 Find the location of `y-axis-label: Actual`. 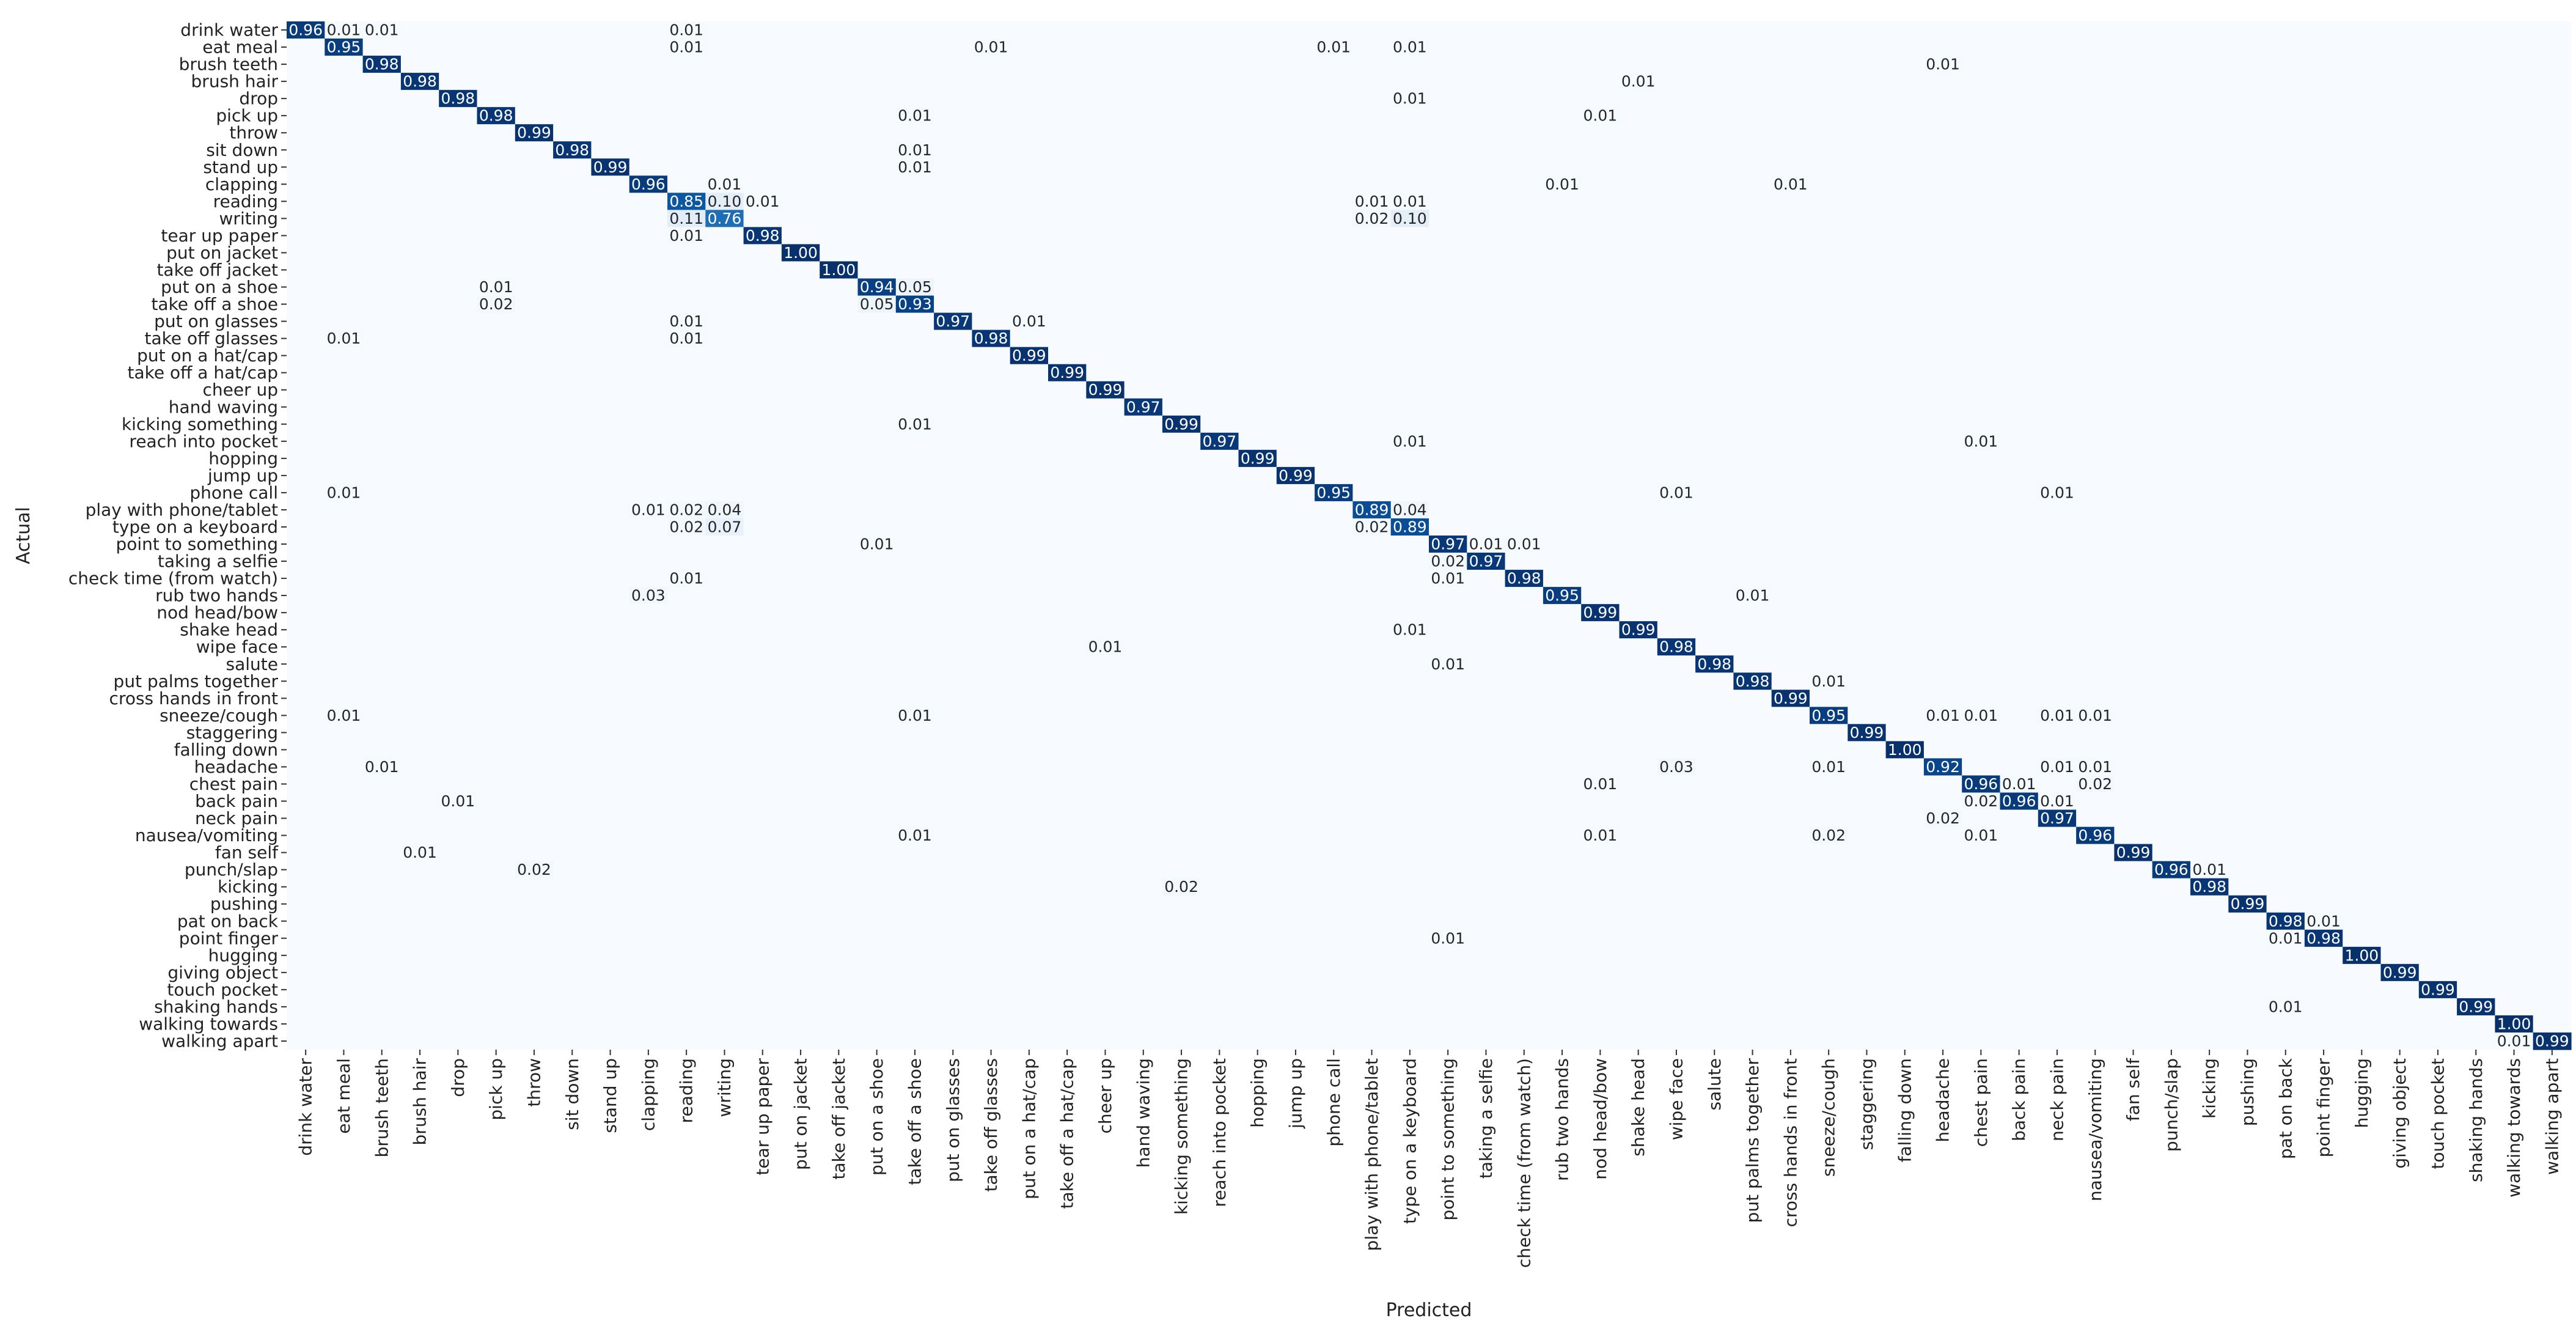

y-axis-label: Actual is located at coordinates (23, 535).